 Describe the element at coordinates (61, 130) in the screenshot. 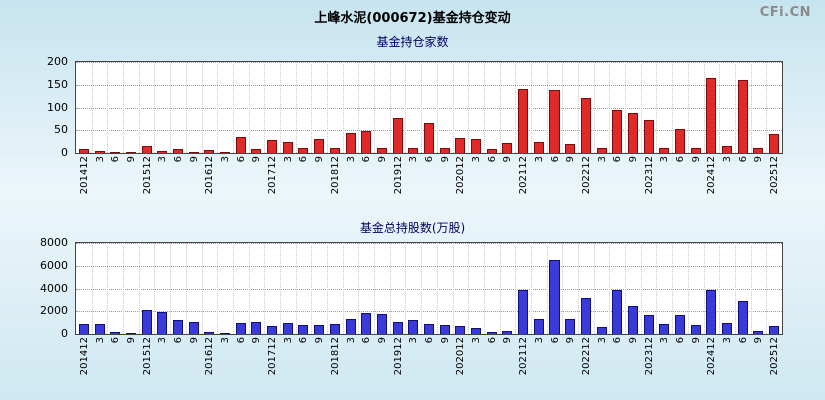

I see `y-axis-tick-label: 50` at that location.